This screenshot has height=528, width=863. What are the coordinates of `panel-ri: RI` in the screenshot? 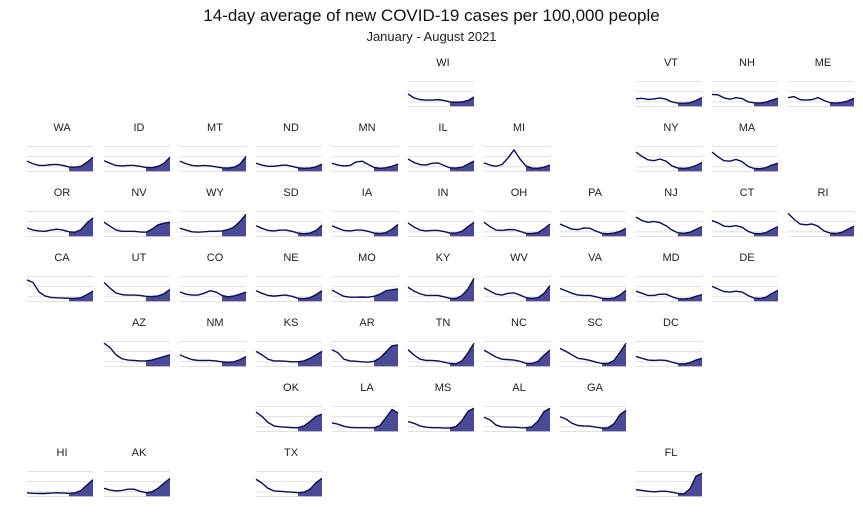 It's located at (822, 217).